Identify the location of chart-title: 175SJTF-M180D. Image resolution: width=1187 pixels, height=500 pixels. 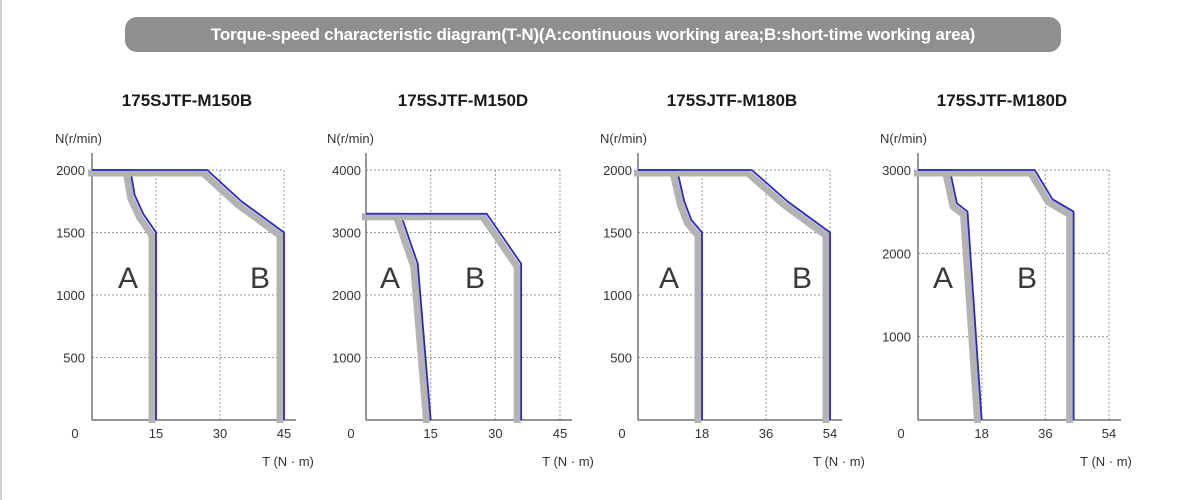
(1002, 100).